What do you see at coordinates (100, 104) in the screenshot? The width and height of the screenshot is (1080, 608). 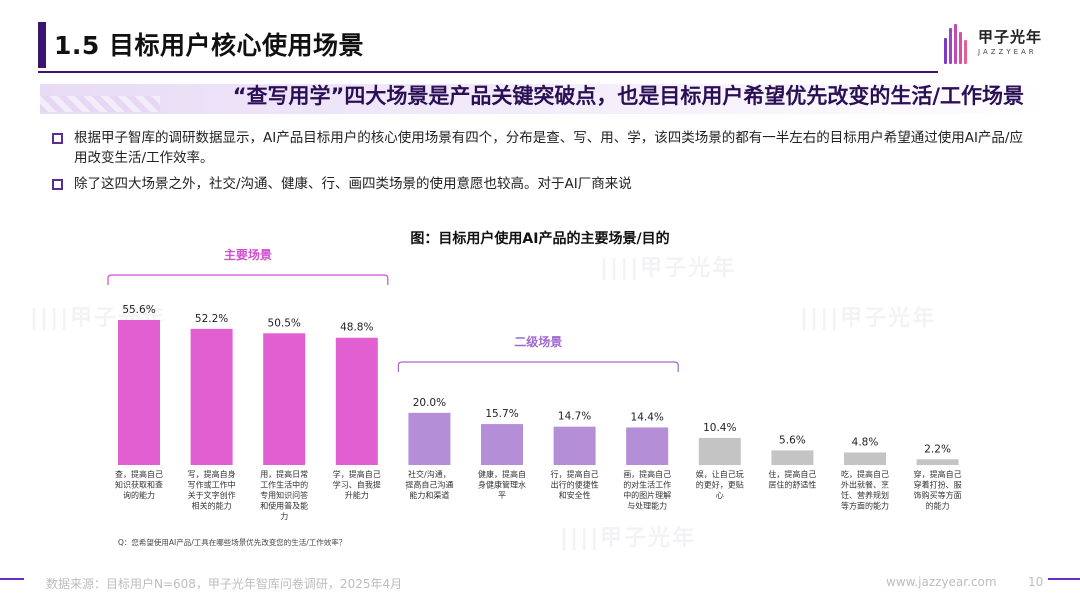 I see `subtitle-stripe-decoration` at bounding box center [100, 104].